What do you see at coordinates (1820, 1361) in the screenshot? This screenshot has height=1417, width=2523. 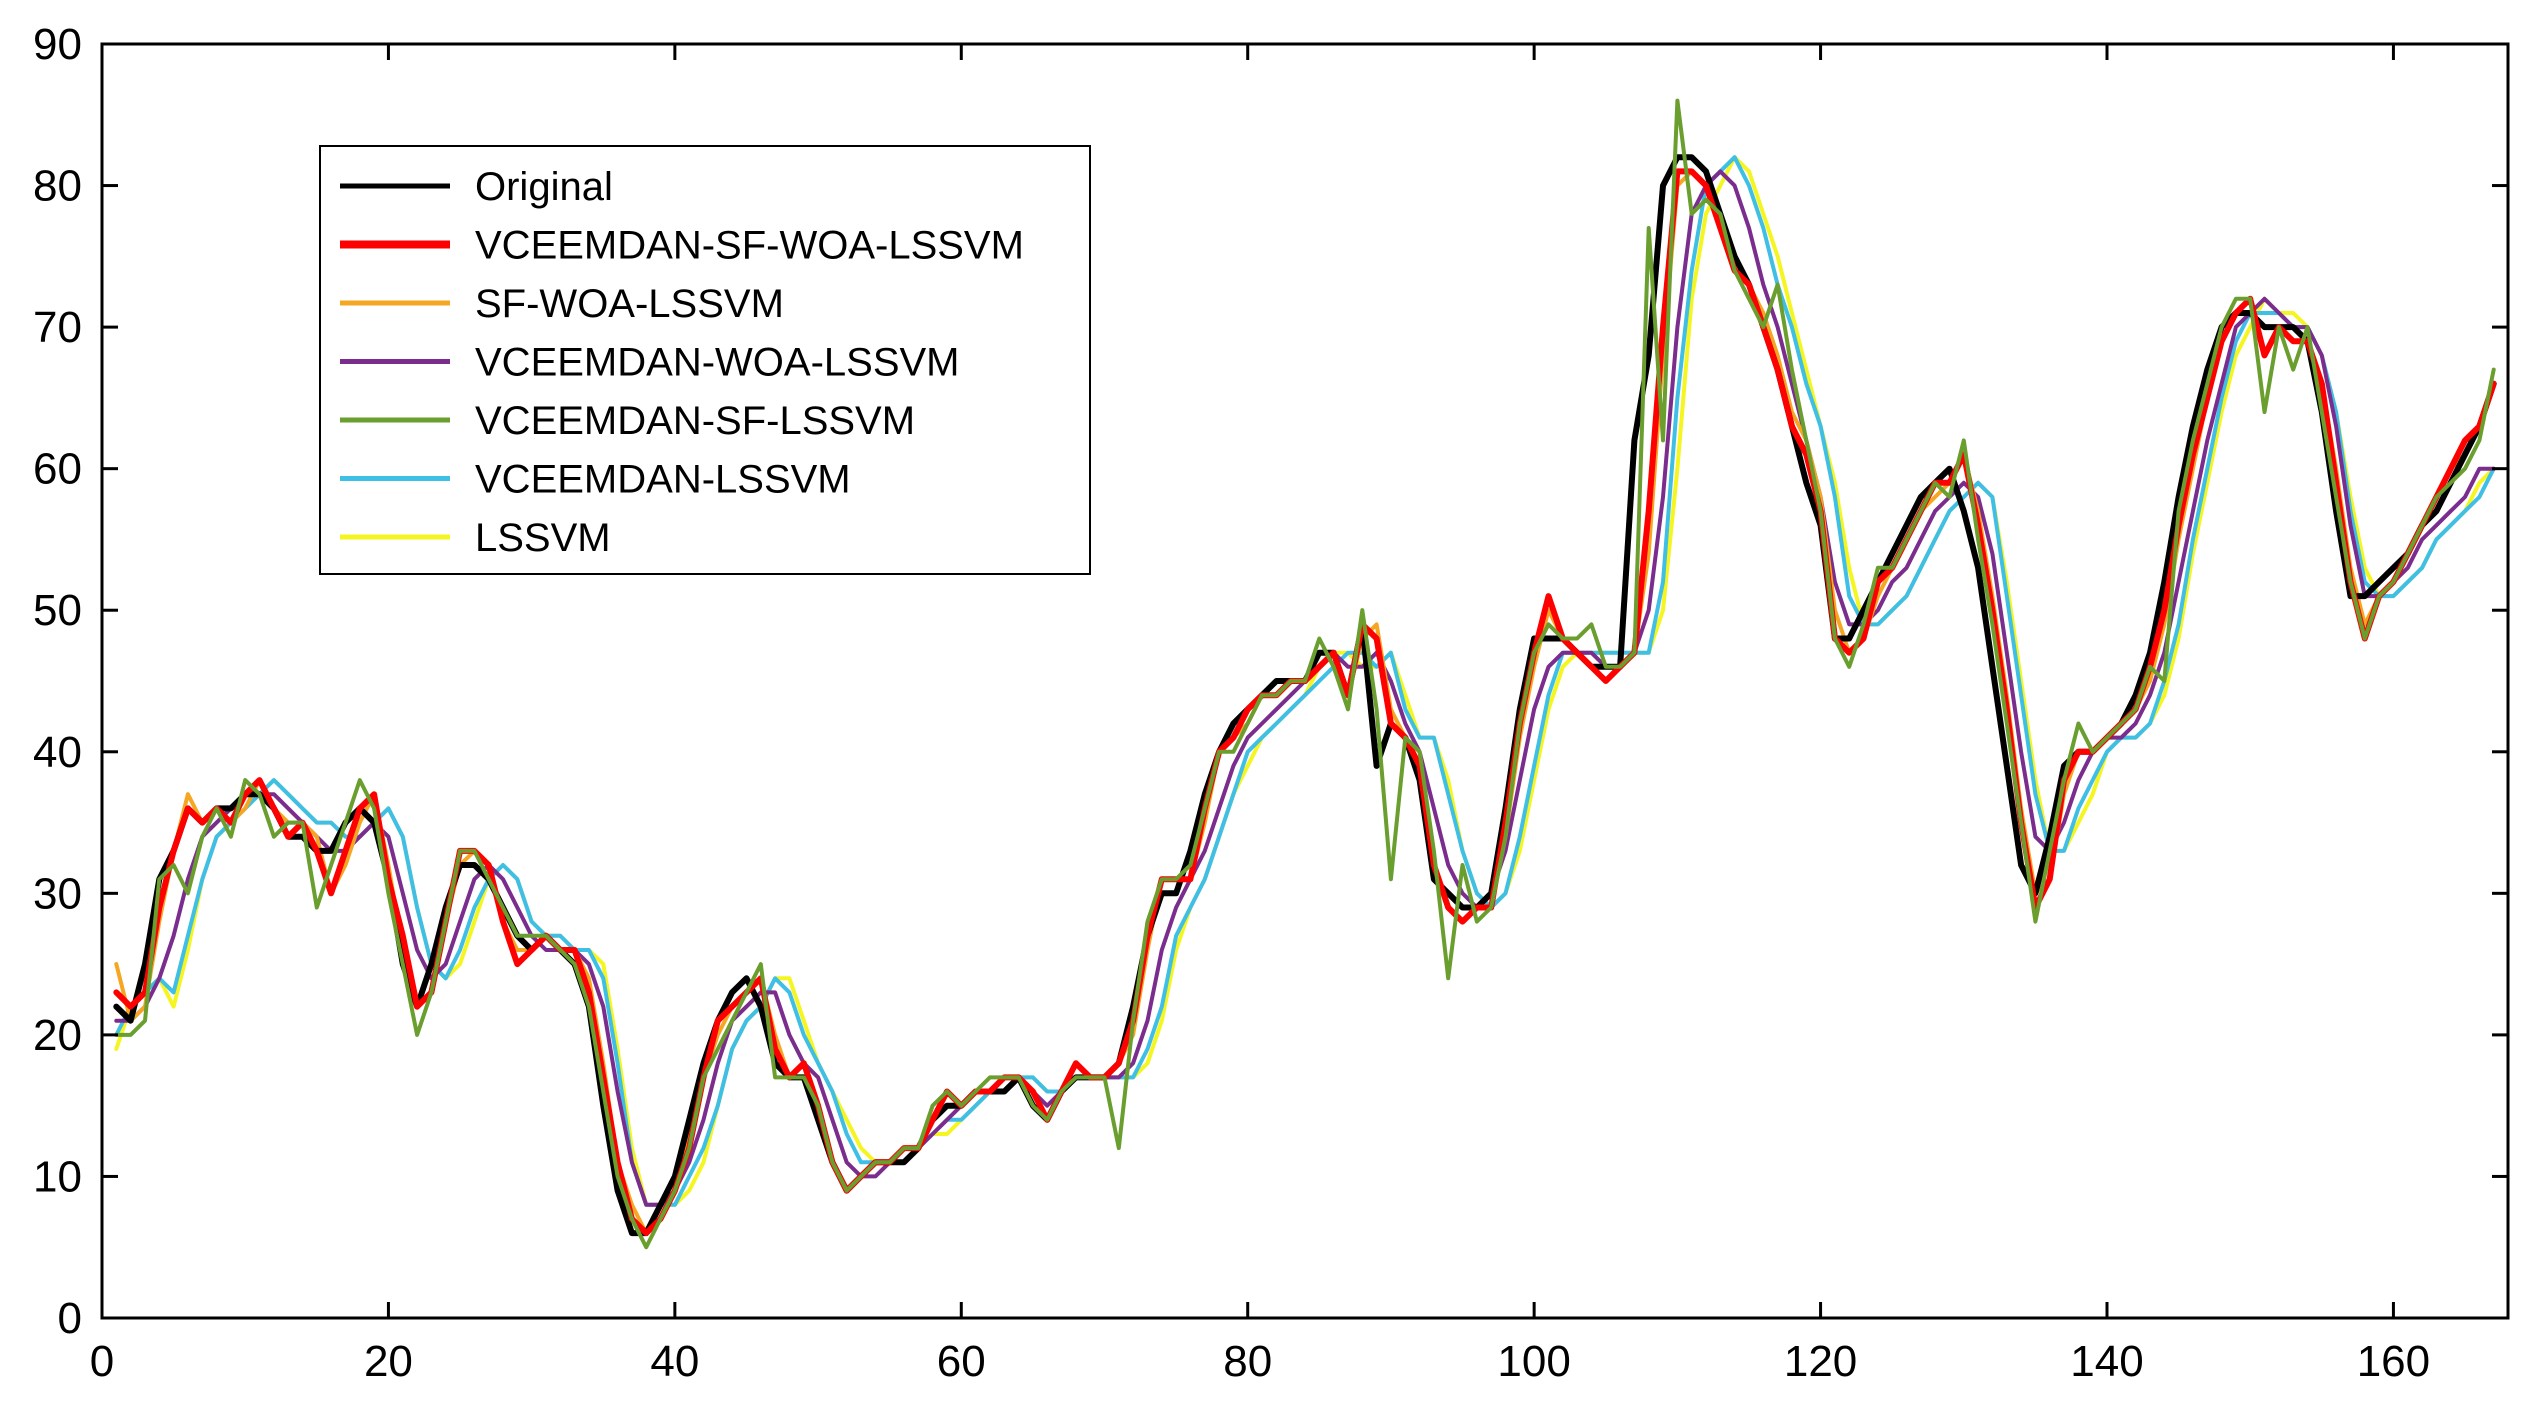 I see `x-tick-label: 120` at bounding box center [1820, 1361].